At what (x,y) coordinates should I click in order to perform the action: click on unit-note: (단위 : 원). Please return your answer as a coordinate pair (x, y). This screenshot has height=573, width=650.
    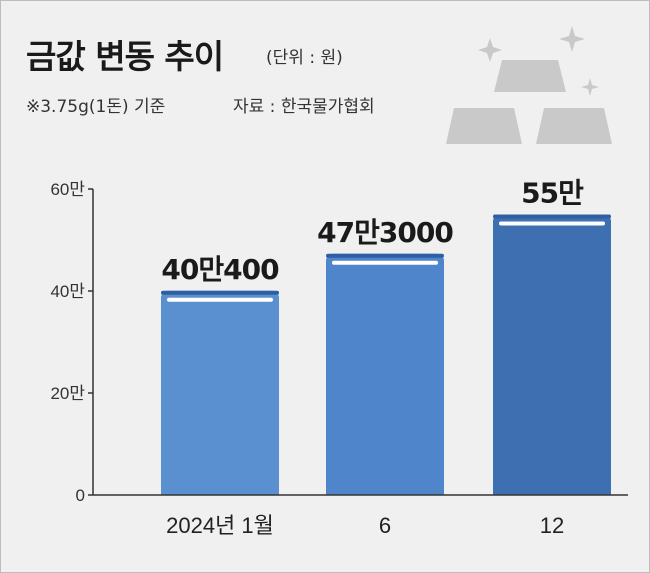
    Looking at the image, I should click on (304, 58).